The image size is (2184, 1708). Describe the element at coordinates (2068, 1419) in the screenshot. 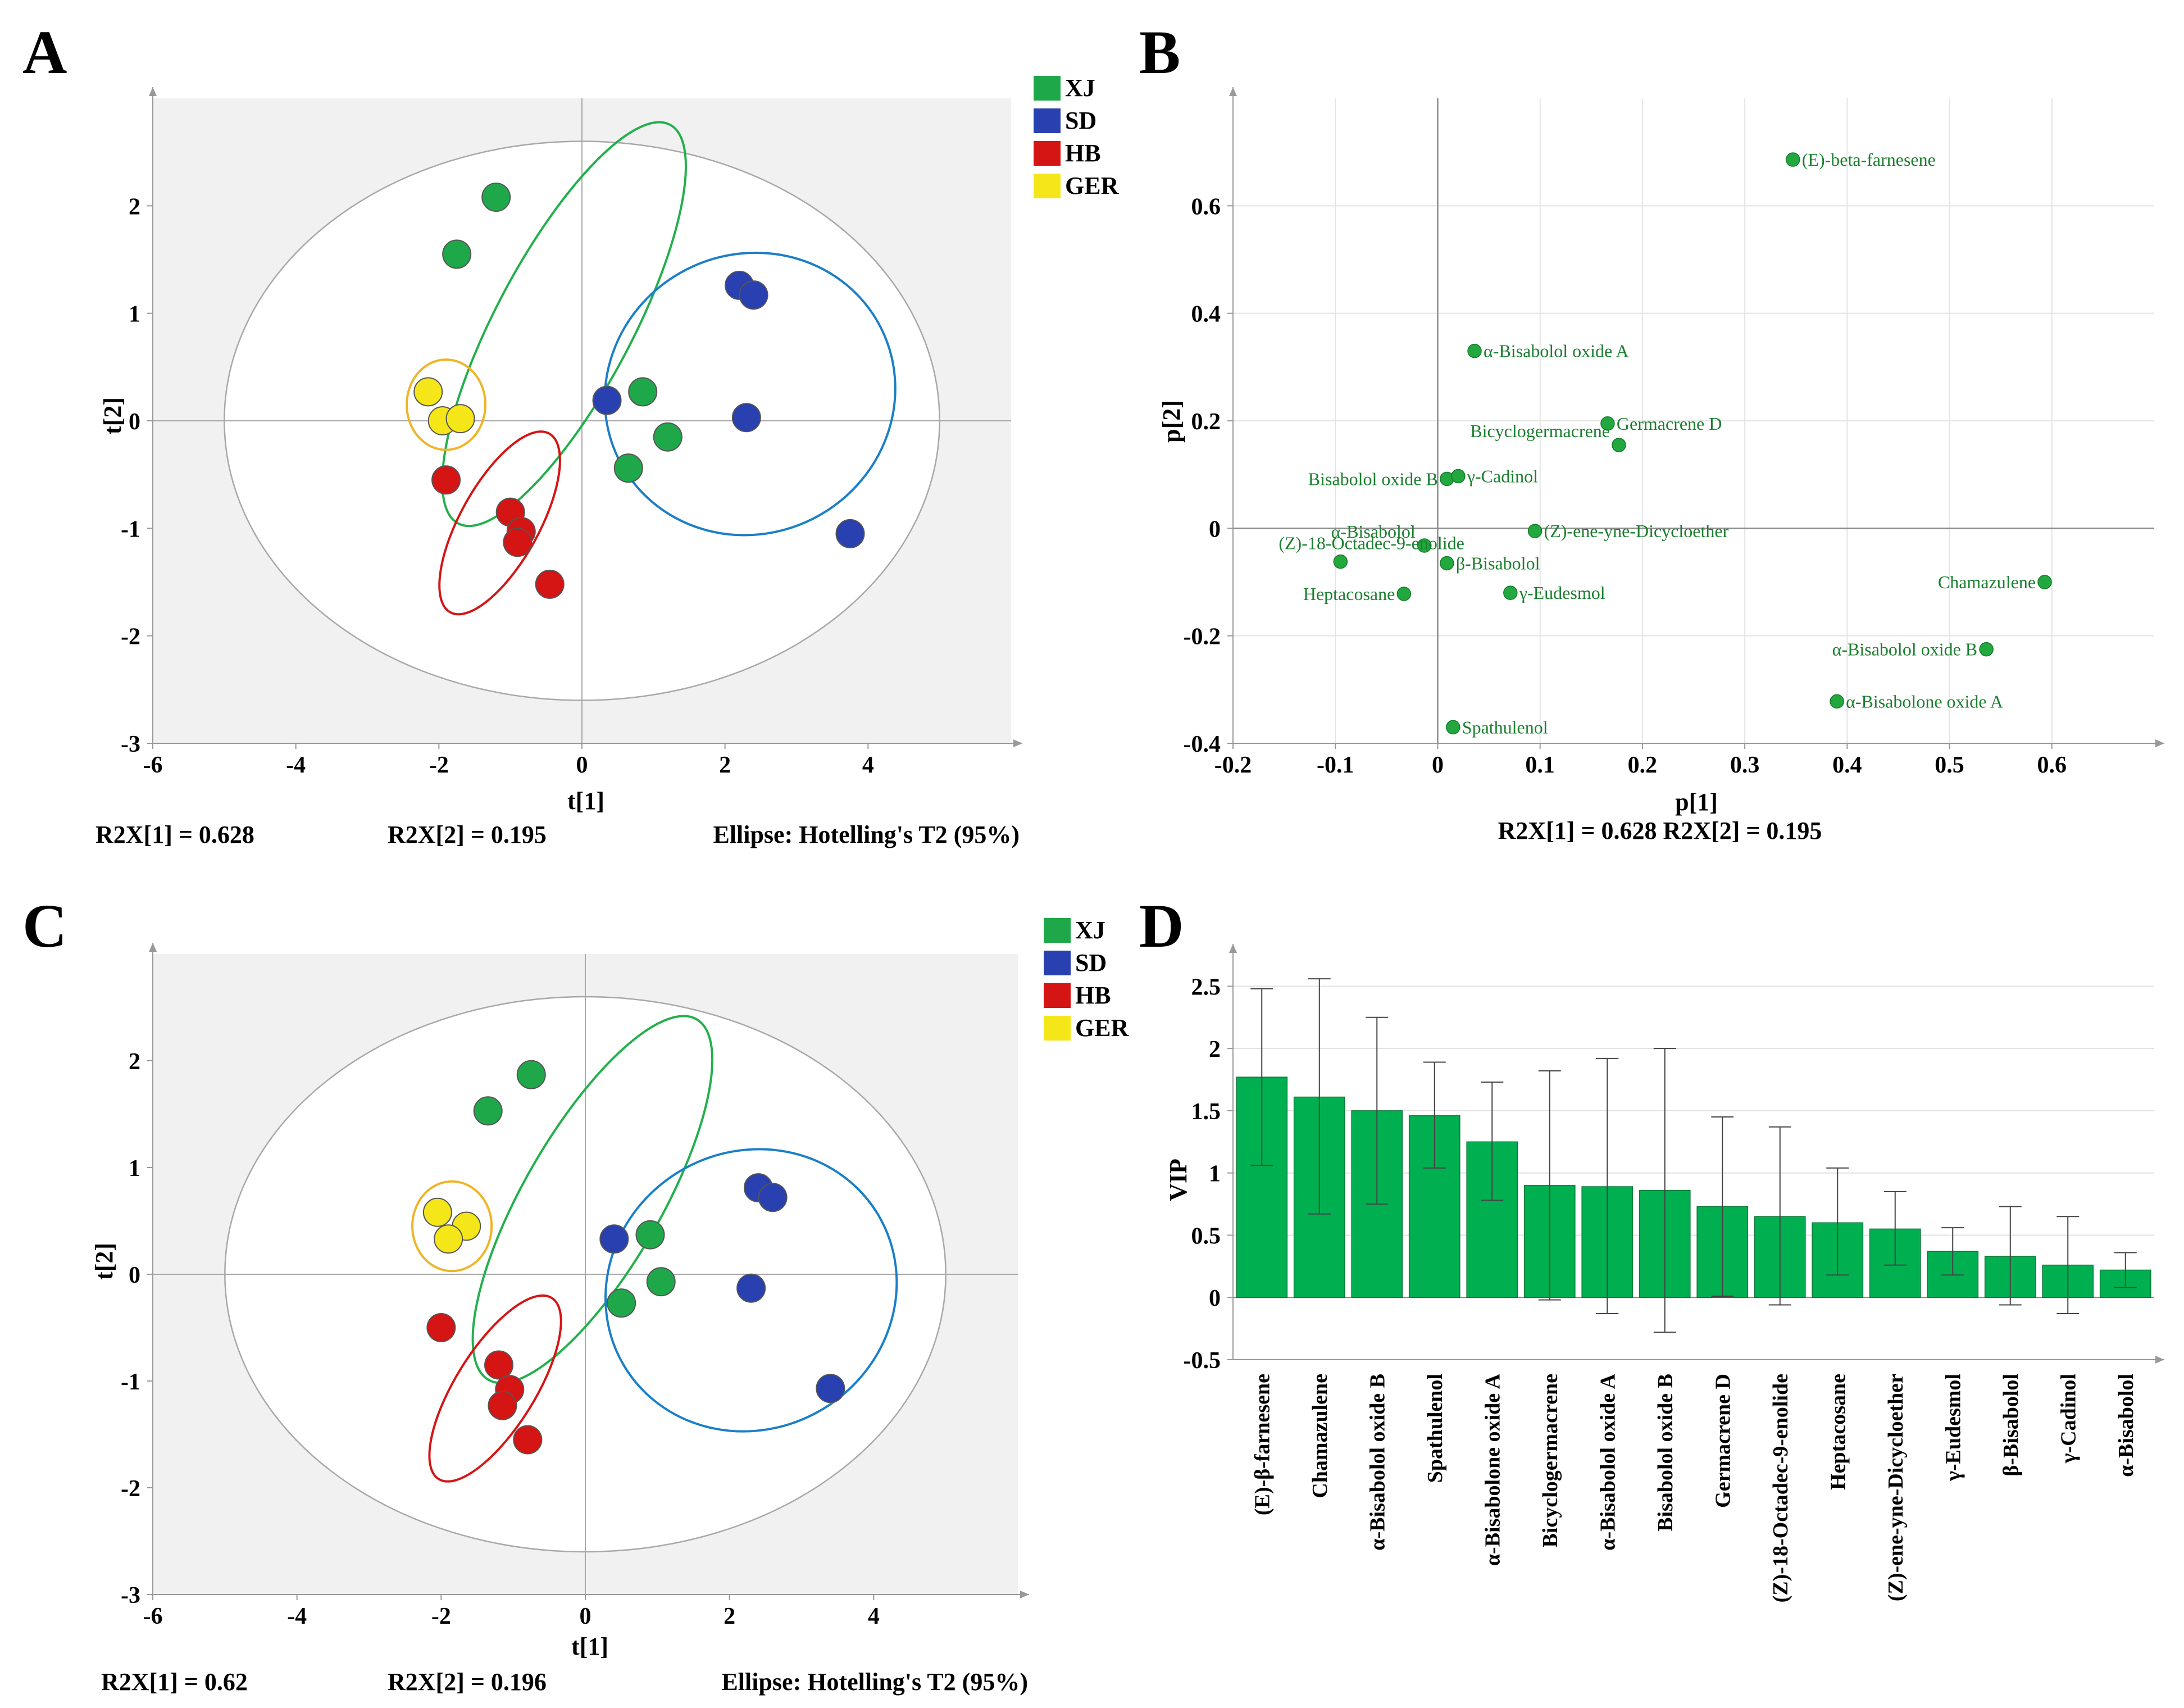

I see `panel-d-category-label: γ-Cadinol` at that location.